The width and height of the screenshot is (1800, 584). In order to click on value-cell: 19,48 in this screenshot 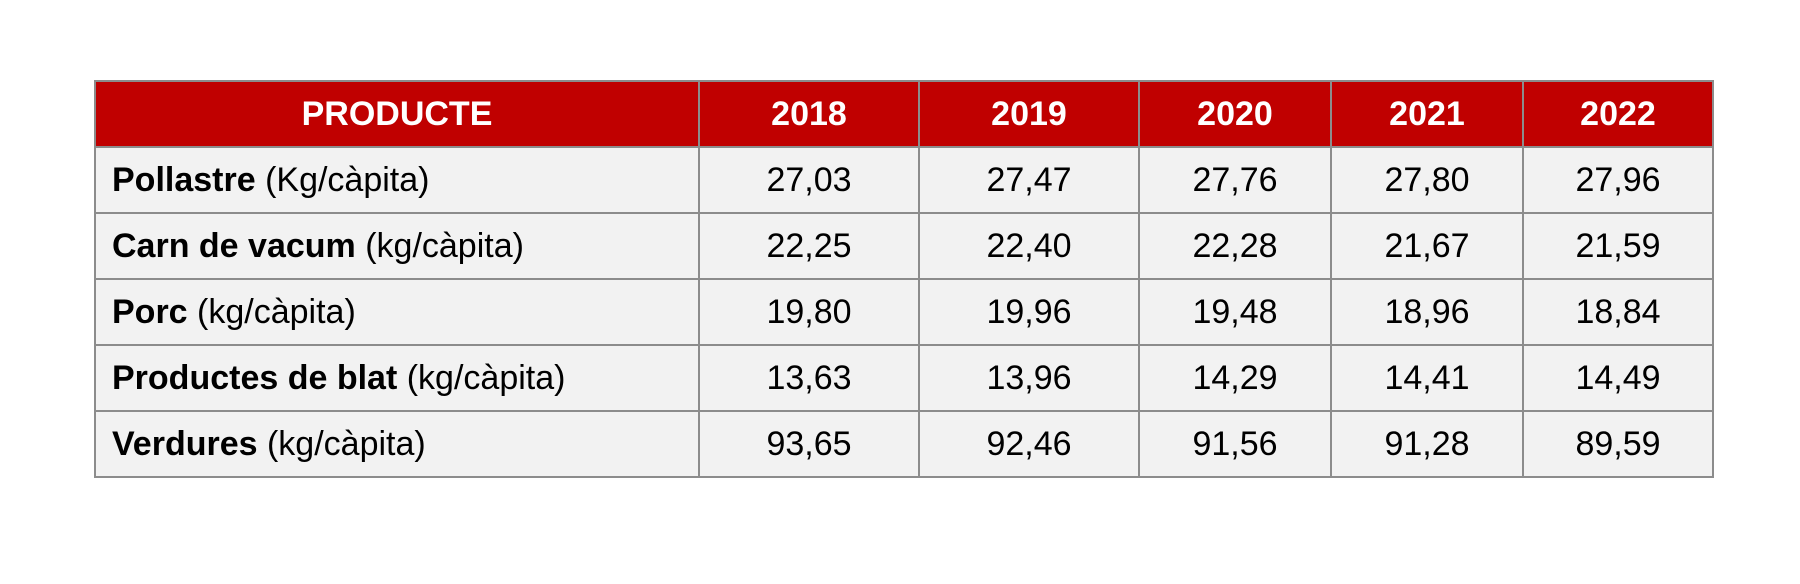, I will do `click(1235, 312)`.